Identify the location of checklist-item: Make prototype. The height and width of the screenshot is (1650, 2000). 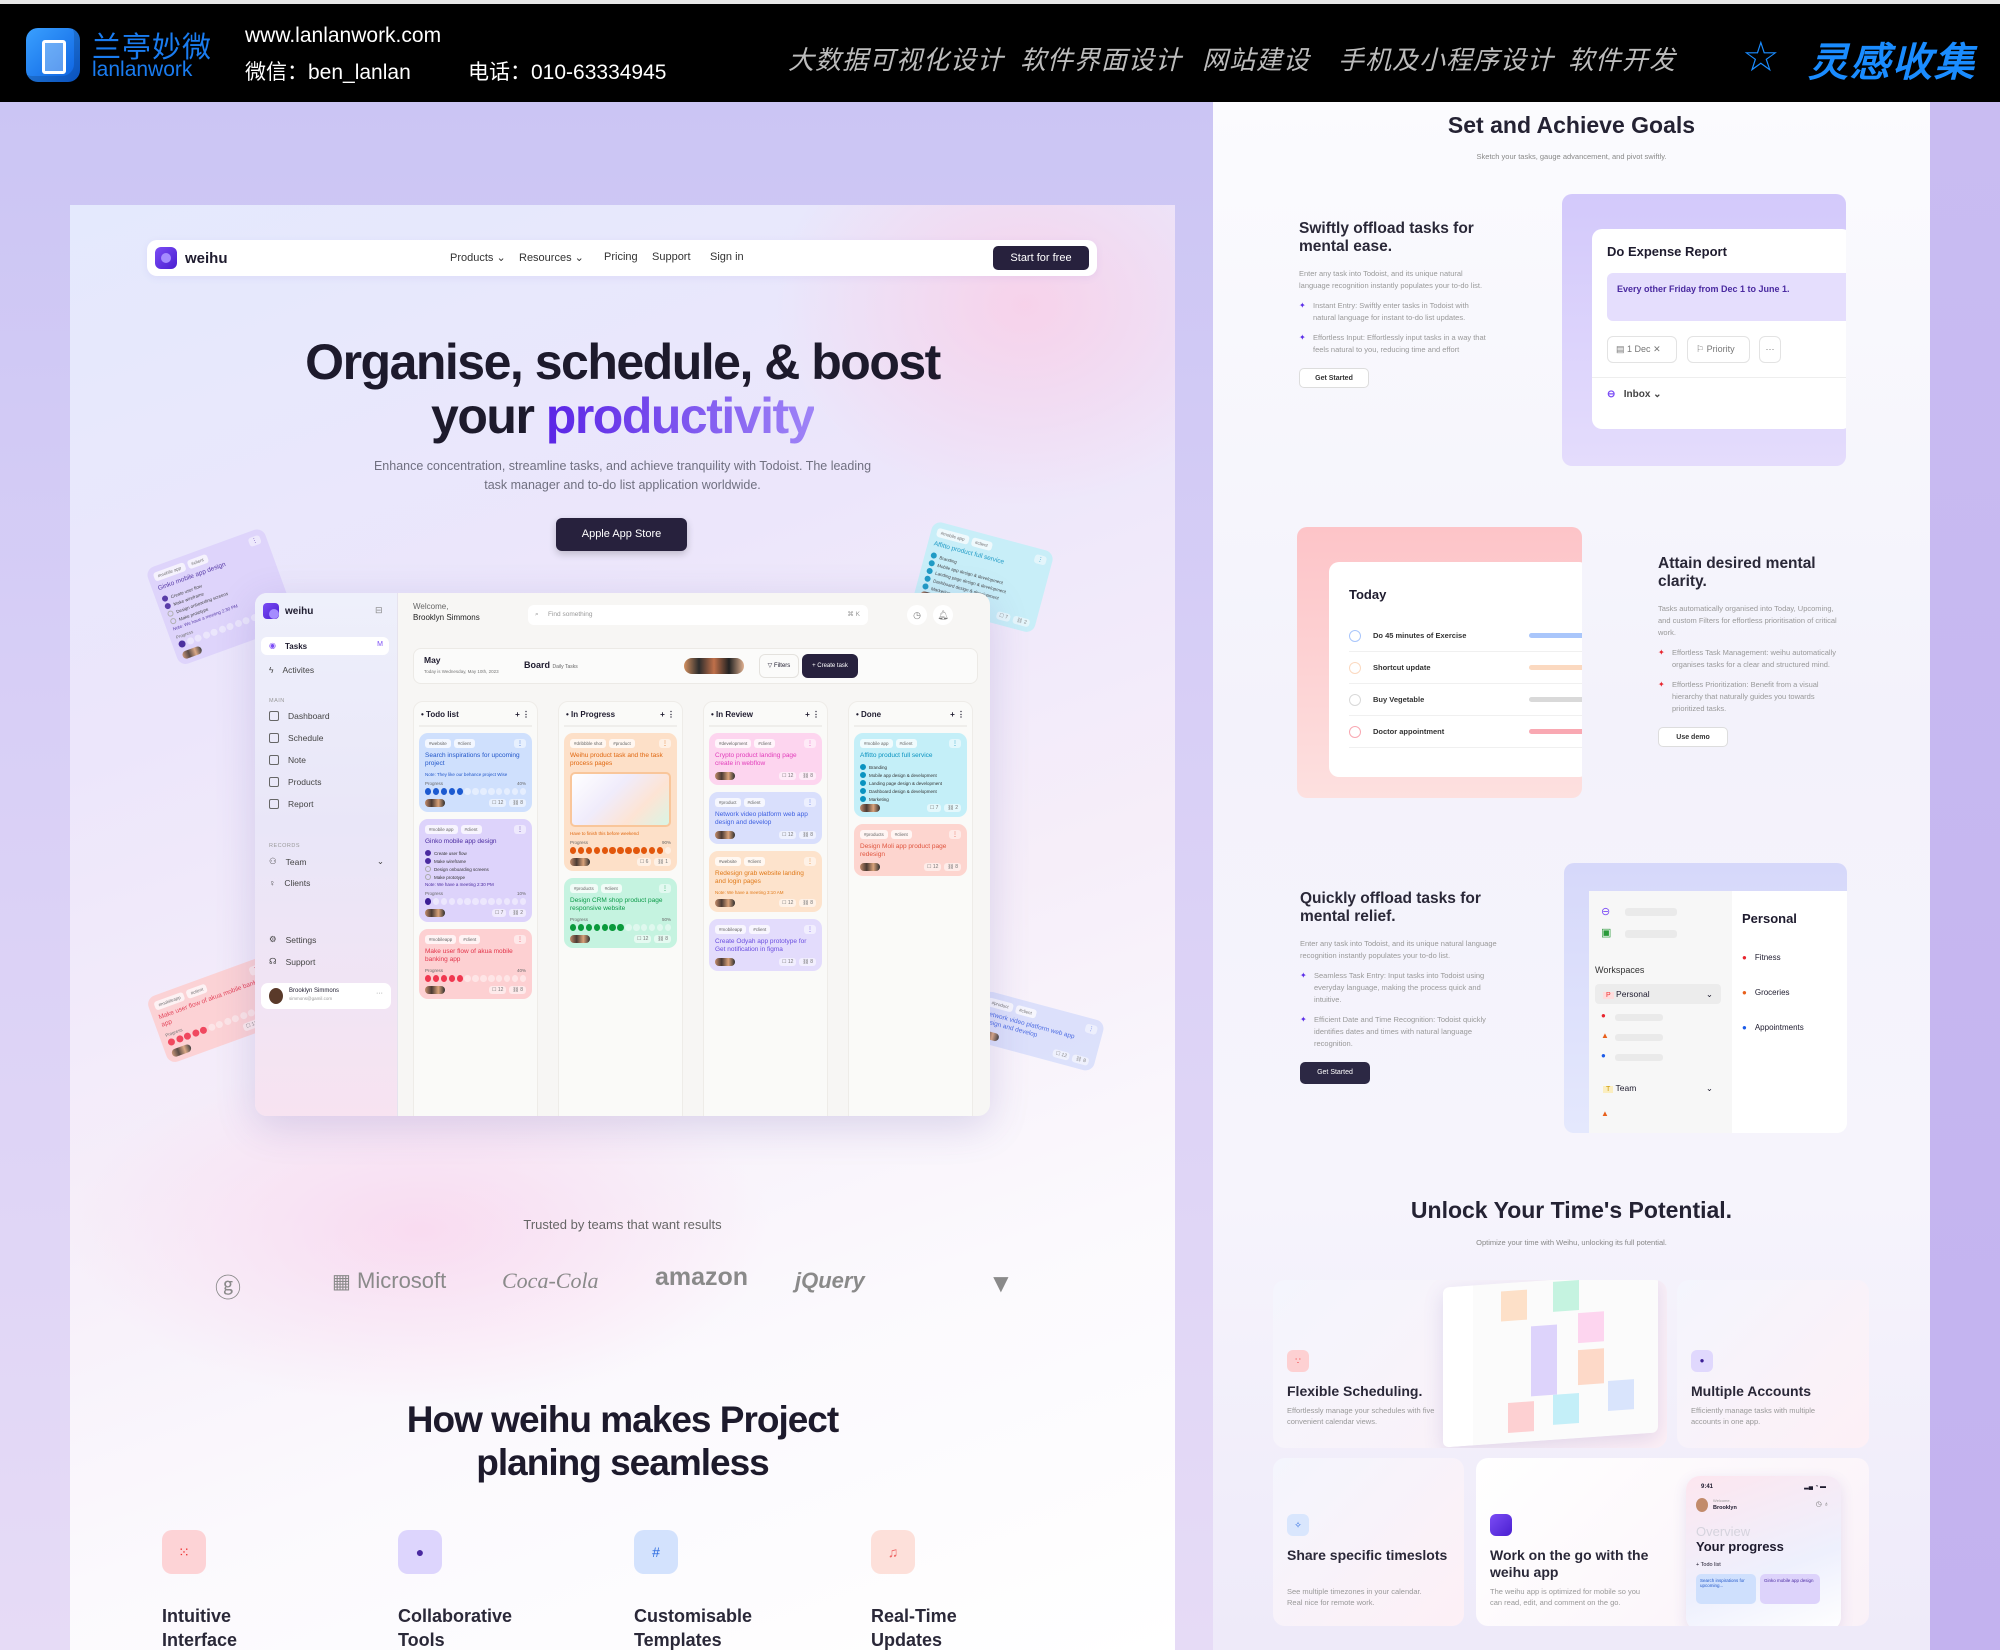
(475, 877).